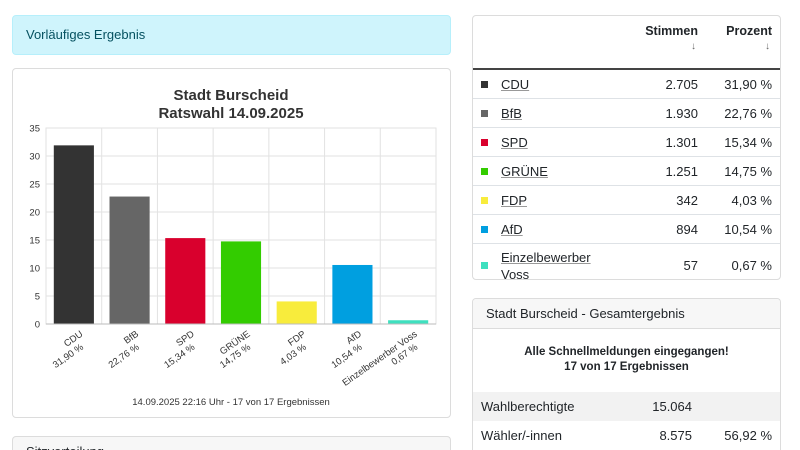 This screenshot has width=800, height=450. I want to click on percent-cell: 22,76 %, so click(743, 113).